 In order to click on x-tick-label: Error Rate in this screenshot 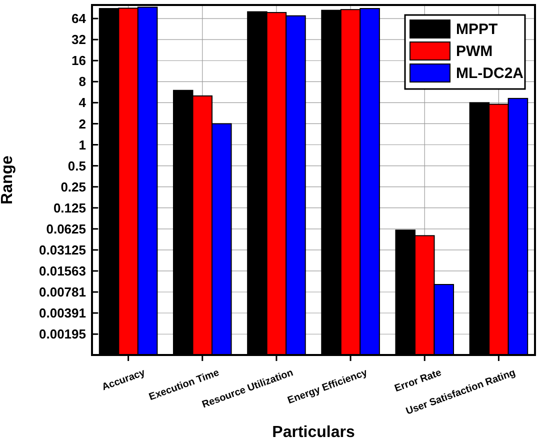, I will do `click(418, 381)`.